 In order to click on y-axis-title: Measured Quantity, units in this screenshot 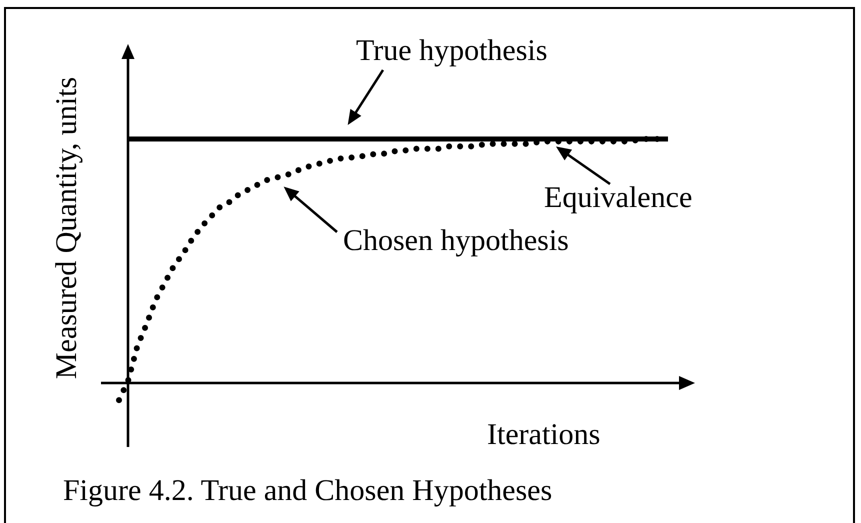, I will do `click(66, 228)`.